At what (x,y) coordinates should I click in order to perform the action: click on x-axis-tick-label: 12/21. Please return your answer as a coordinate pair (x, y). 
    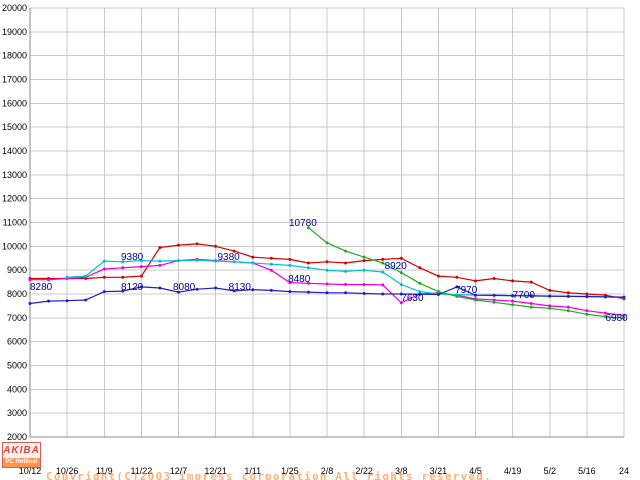
    Looking at the image, I should click on (215, 471).